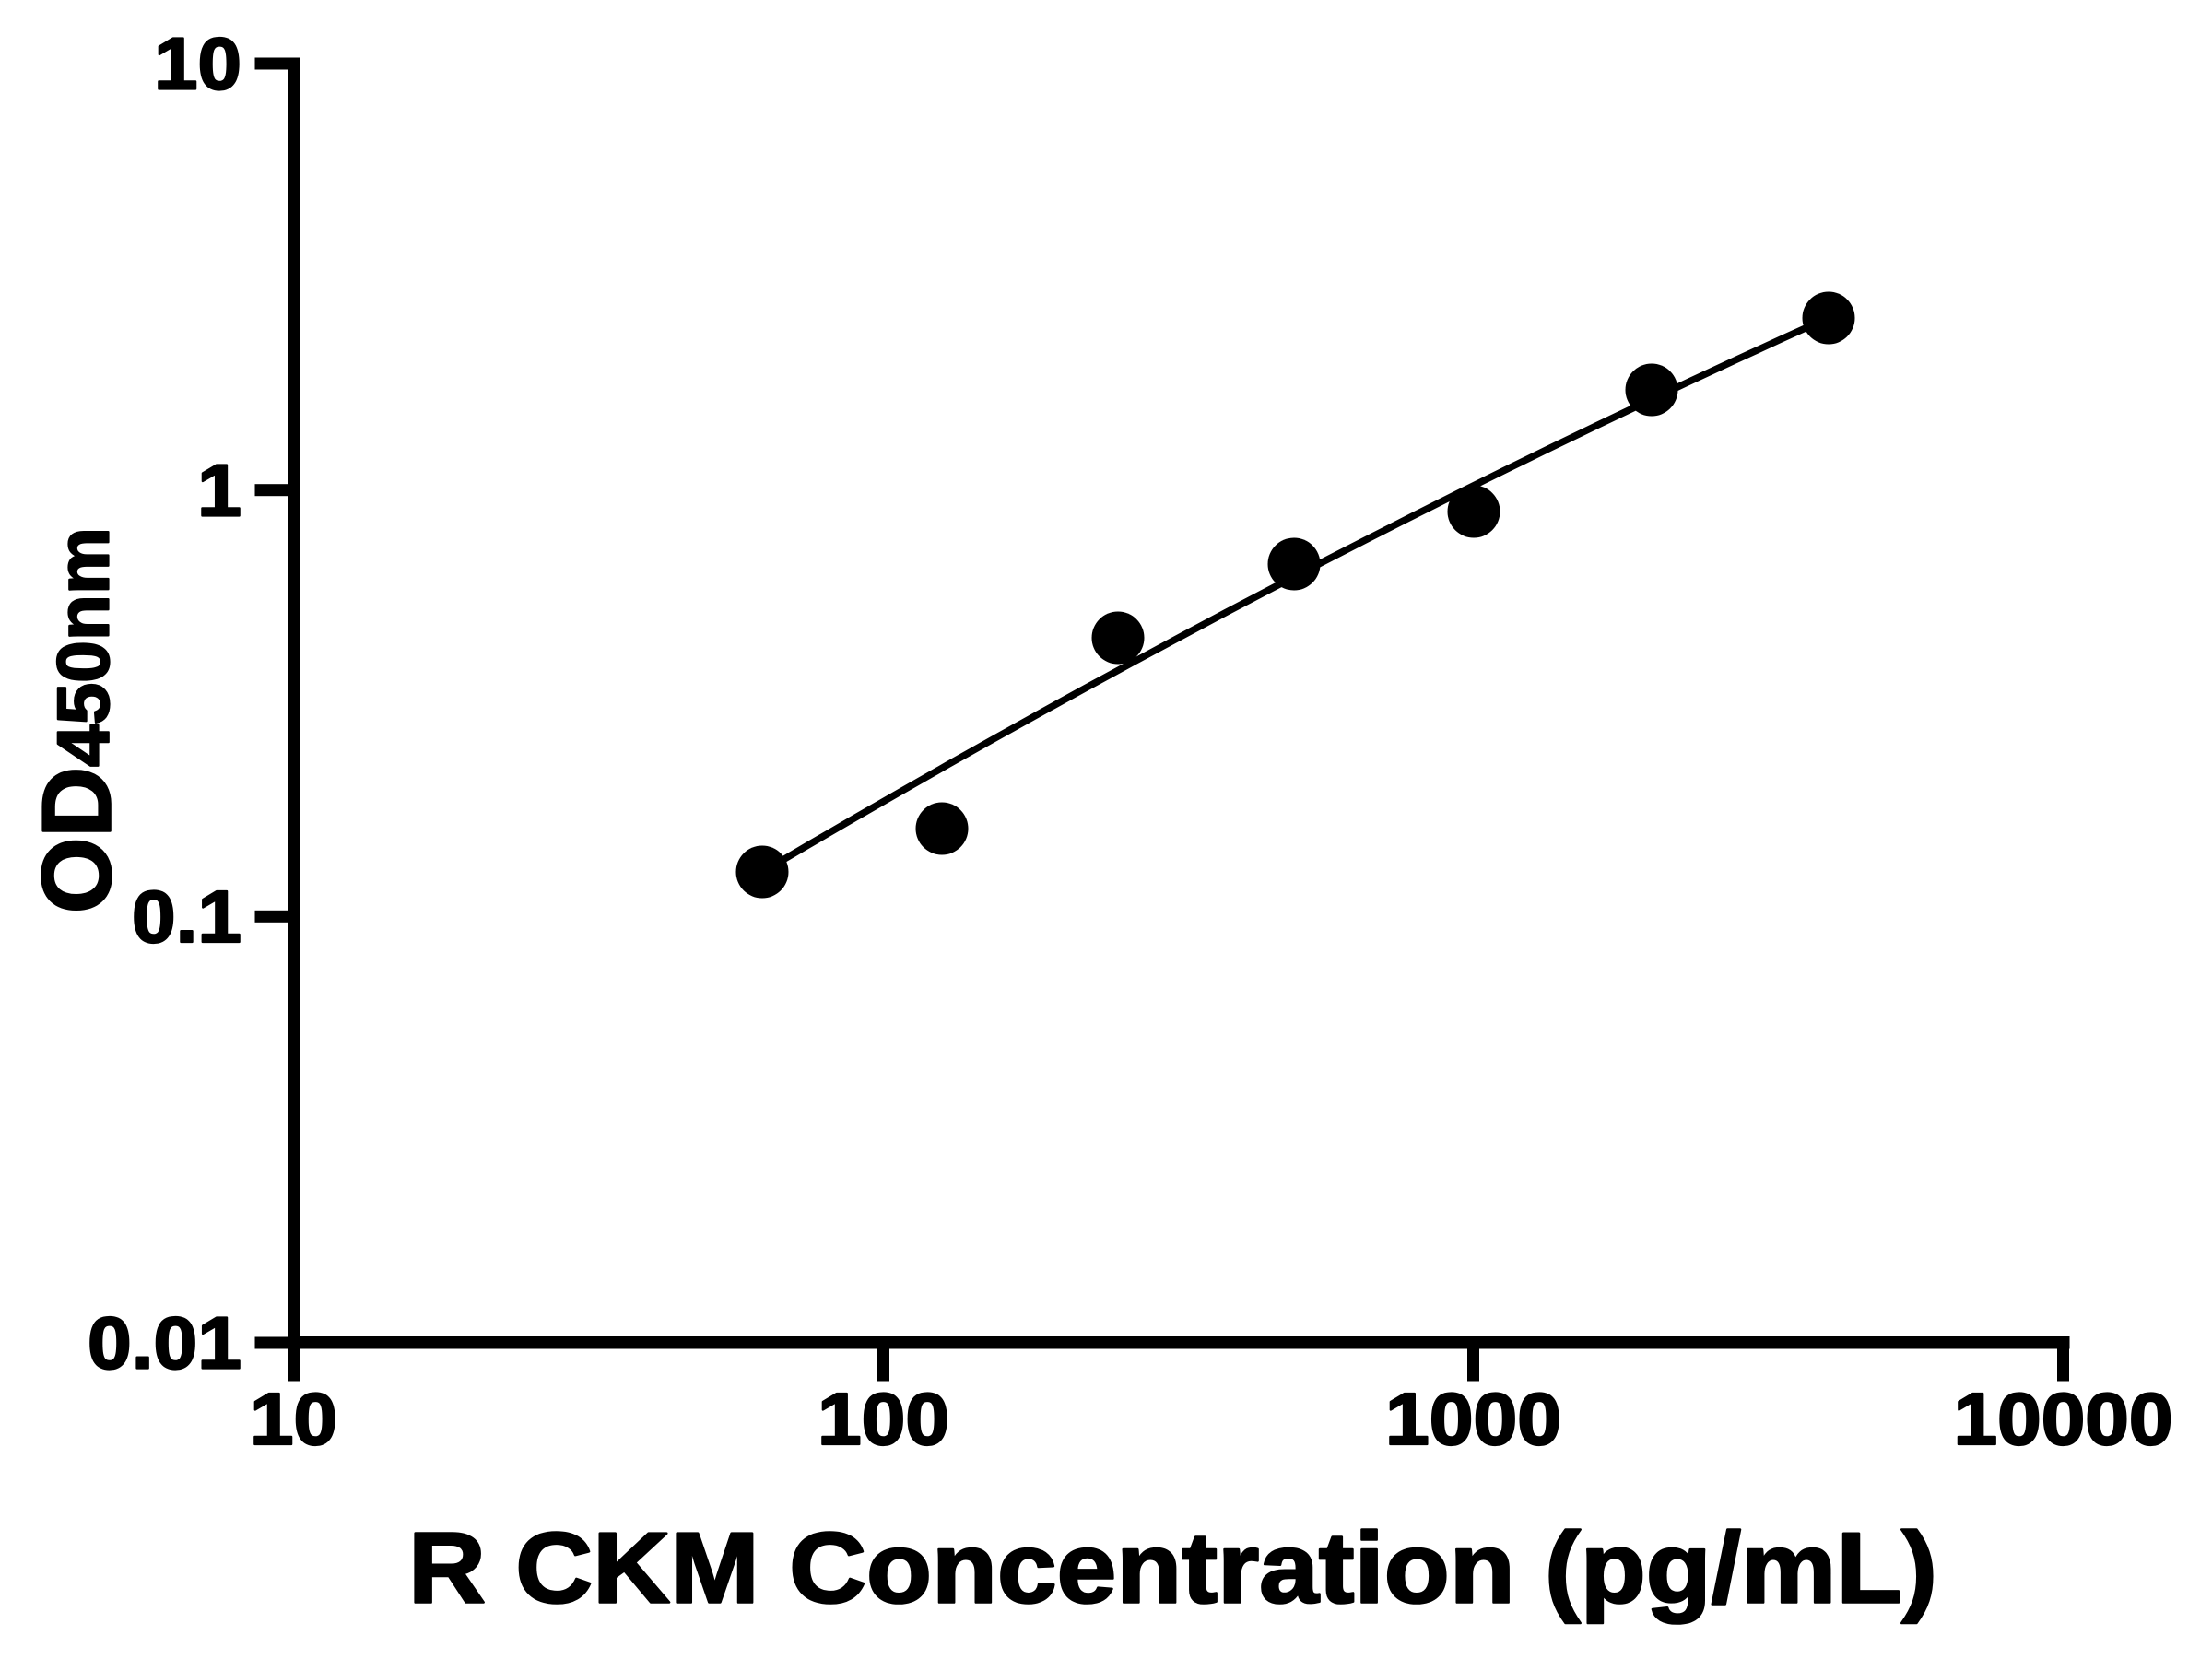  I want to click on svg-text: 10000, so click(2063, 1419).